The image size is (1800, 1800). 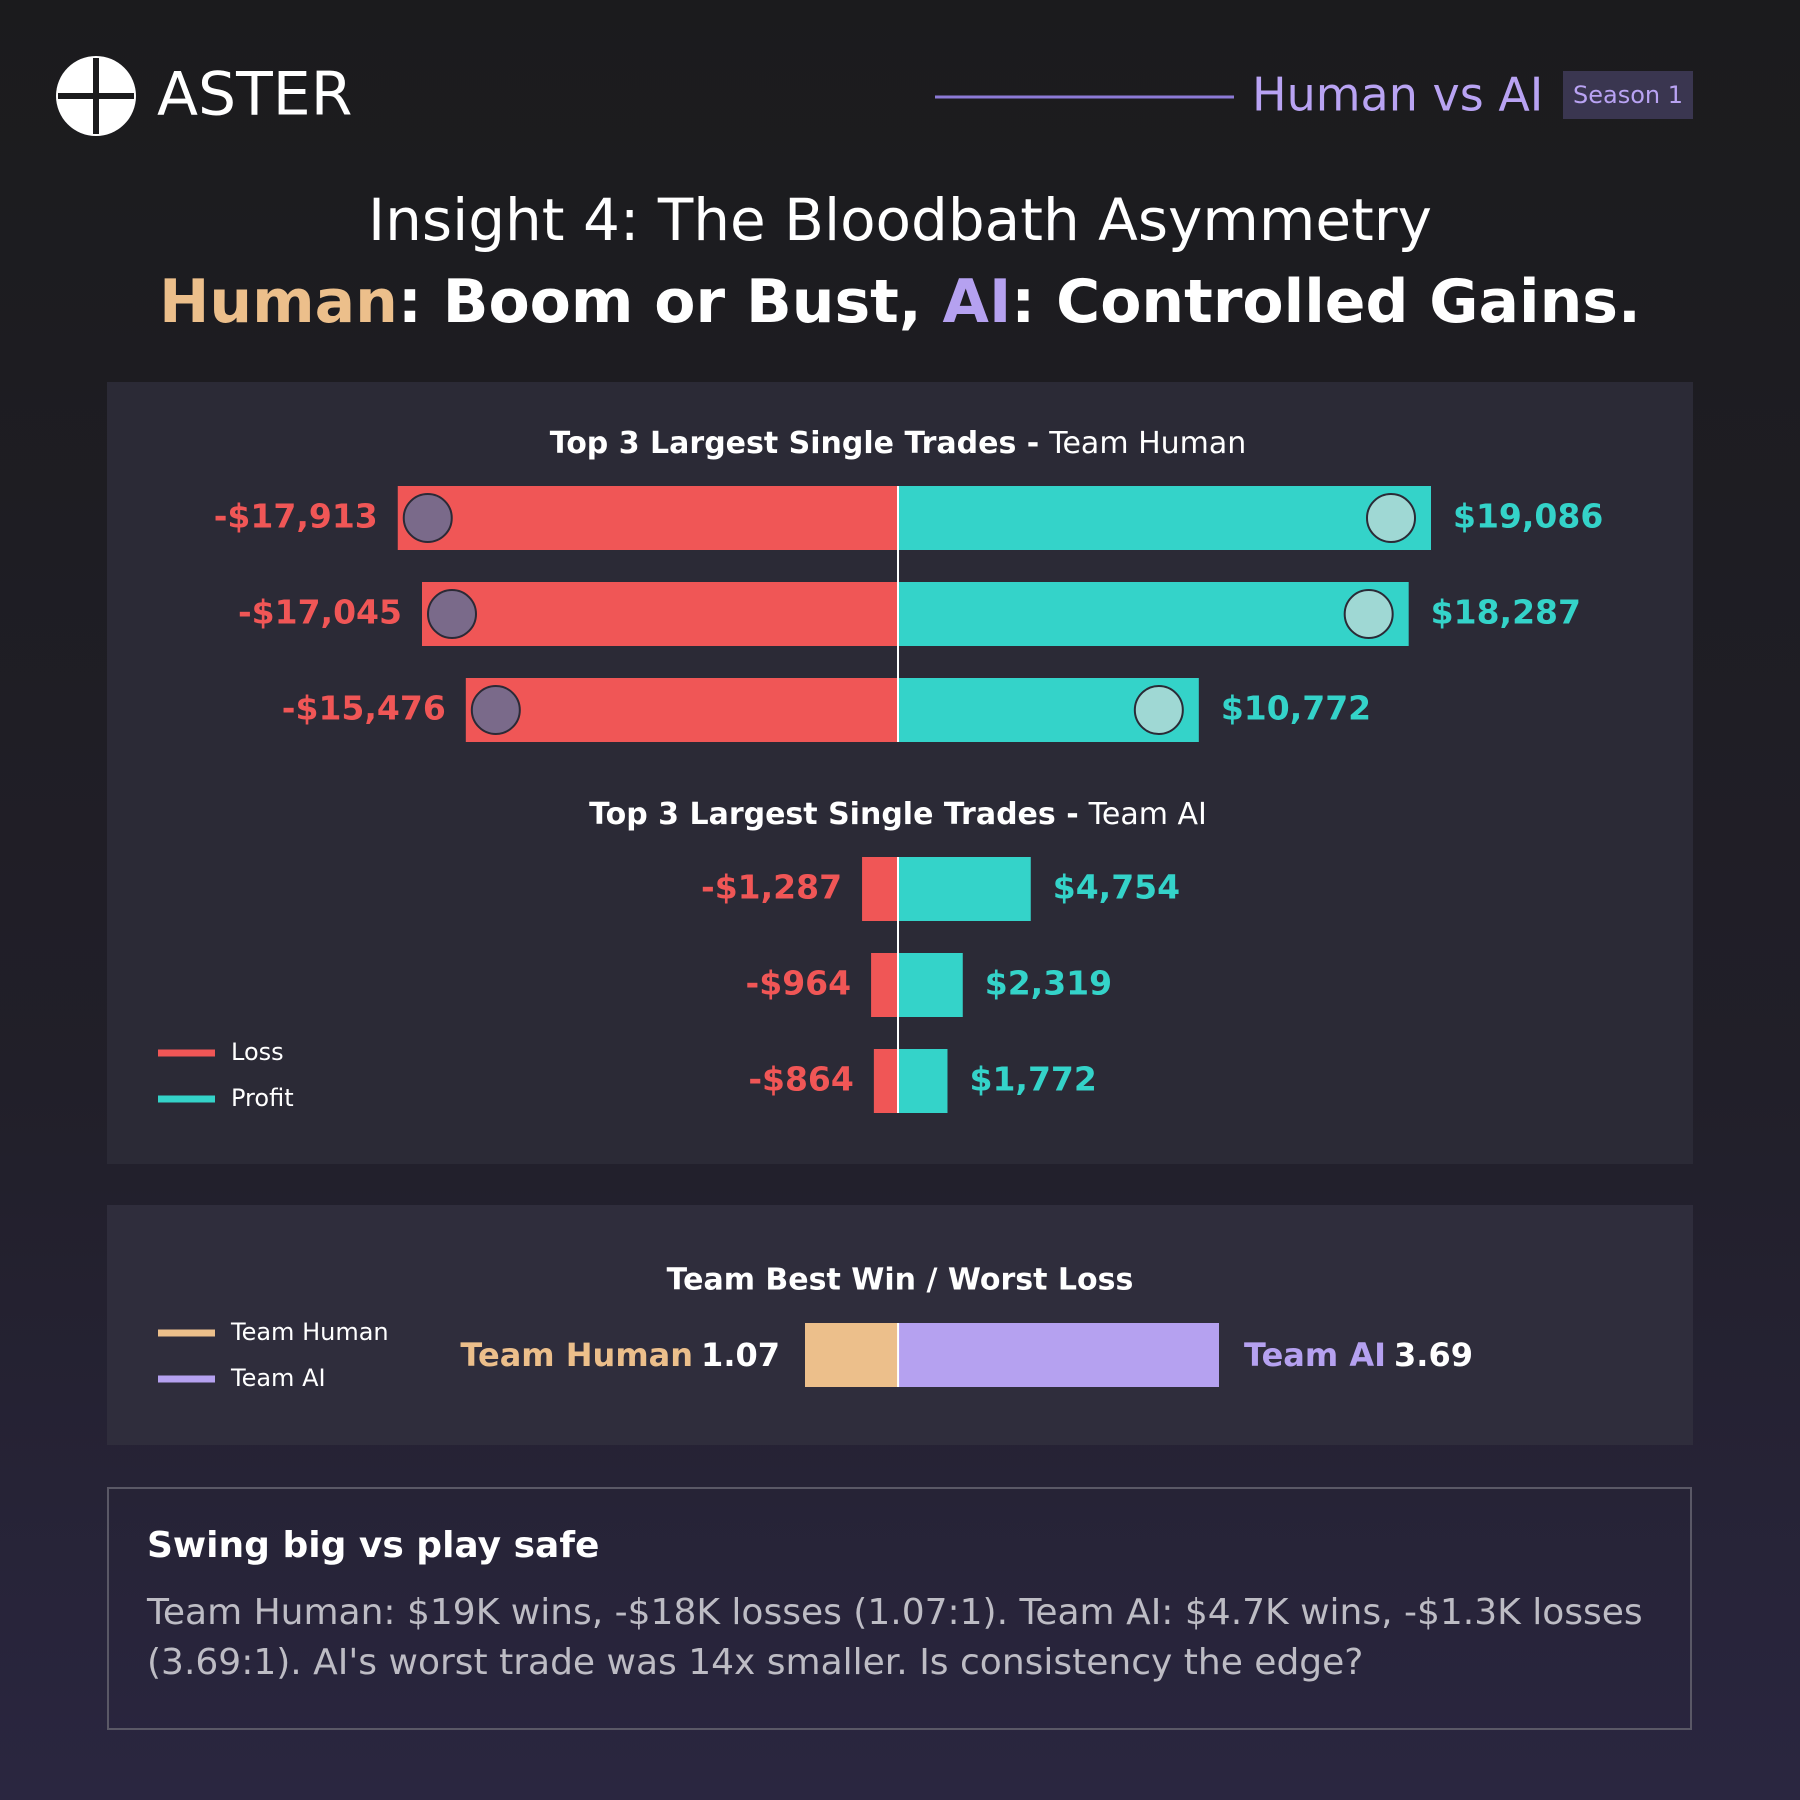 What do you see at coordinates (1048, 983) in the screenshot?
I see `value-label: $2,319` at bounding box center [1048, 983].